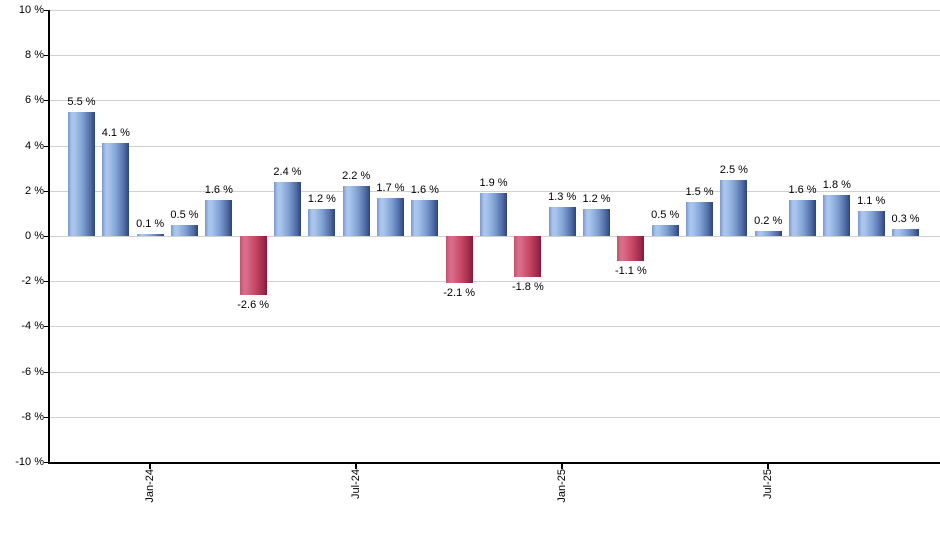  I want to click on y-axis-label: 6 %, so click(34, 100).